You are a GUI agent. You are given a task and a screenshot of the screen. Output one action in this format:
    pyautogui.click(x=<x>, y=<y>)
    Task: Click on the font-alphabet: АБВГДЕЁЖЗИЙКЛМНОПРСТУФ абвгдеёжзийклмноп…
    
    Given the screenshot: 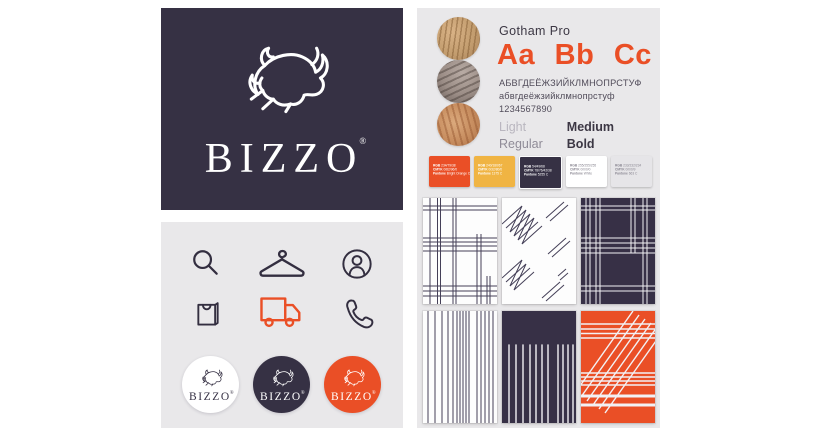 What is the action you would take?
    pyautogui.click(x=570, y=96)
    